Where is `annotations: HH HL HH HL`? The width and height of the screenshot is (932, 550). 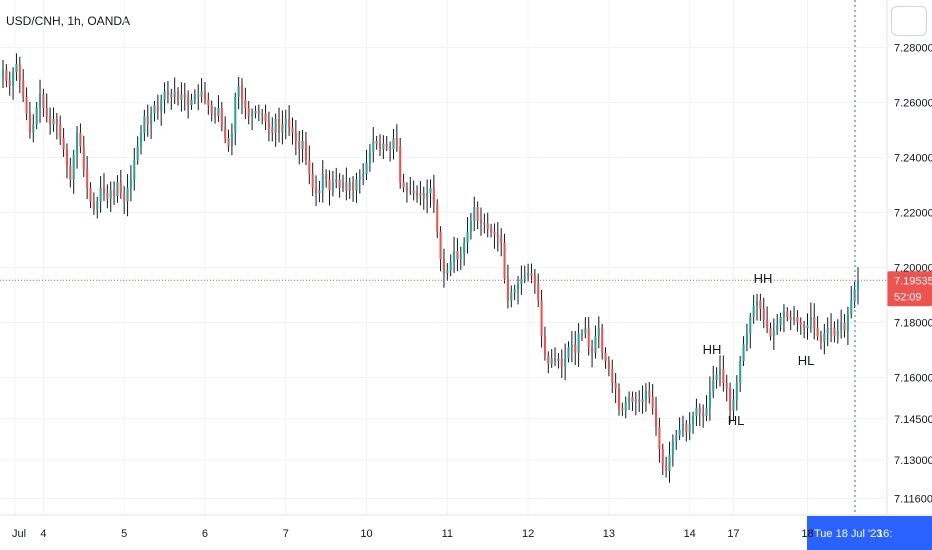 annotations: HH HL HH HL is located at coordinates (759, 349).